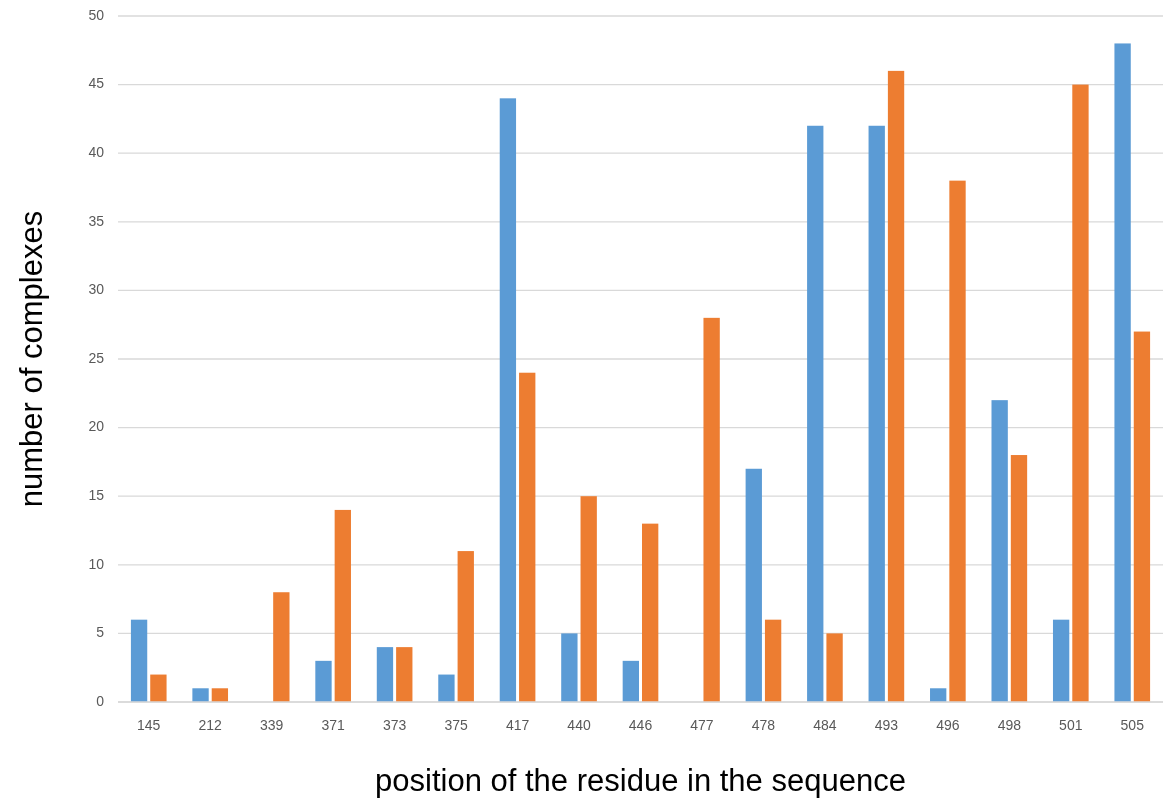 The height and width of the screenshot is (805, 1167). What do you see at coordinates (1132, 725) in the screenshot?
I see `x-tick-label: 505` at bounding box center [1132, 725].